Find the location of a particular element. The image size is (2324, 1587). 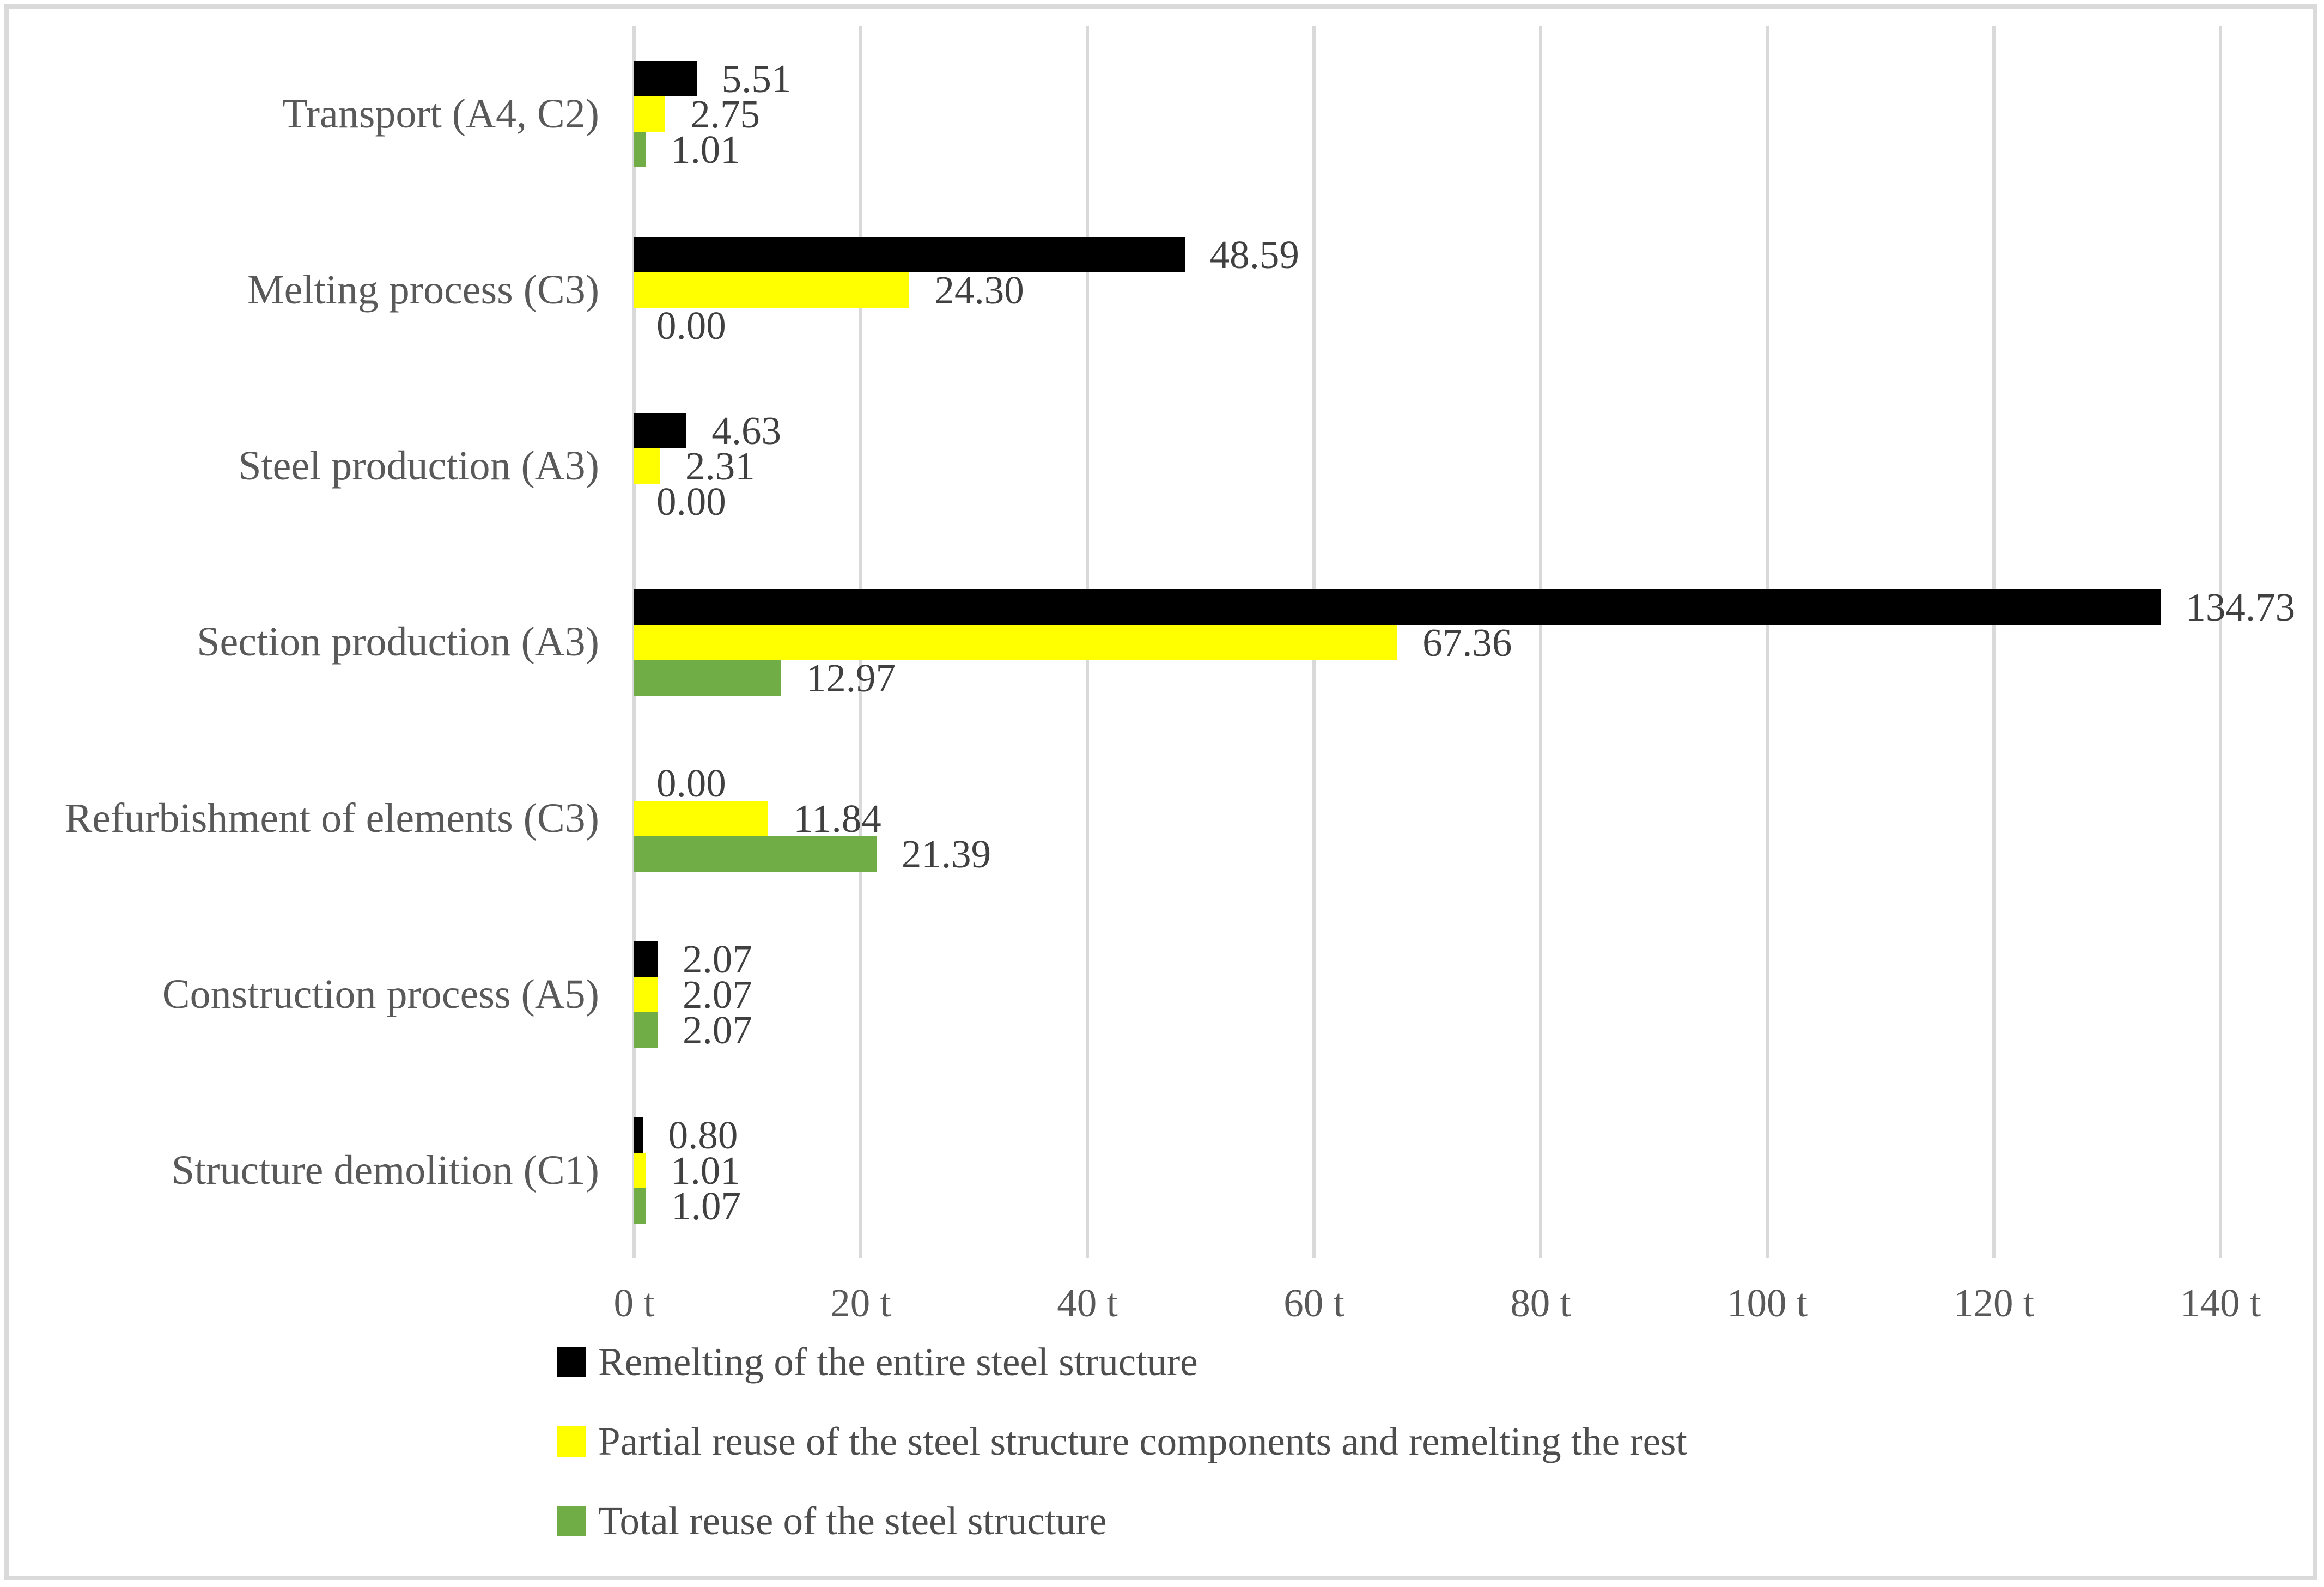

category-label: Construction process (A5) is located at coordinates (380, 994).